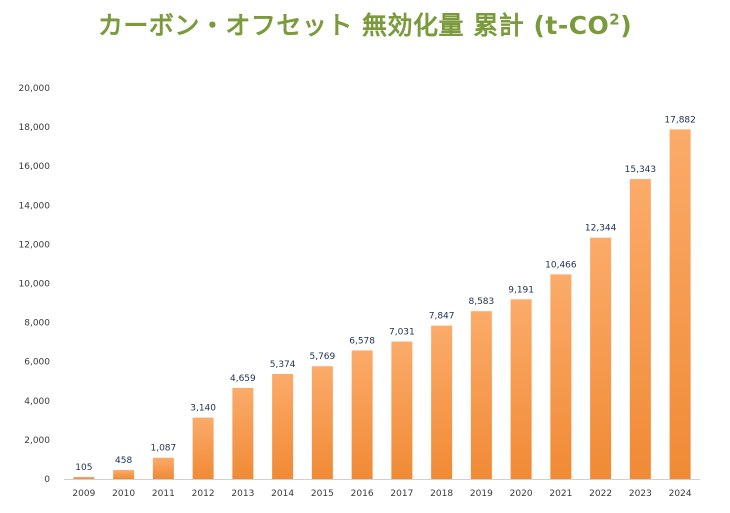  Describe the element at coordinates (402, 333) in the screenshot. I see `data-label-2017: 7,031` at that location.